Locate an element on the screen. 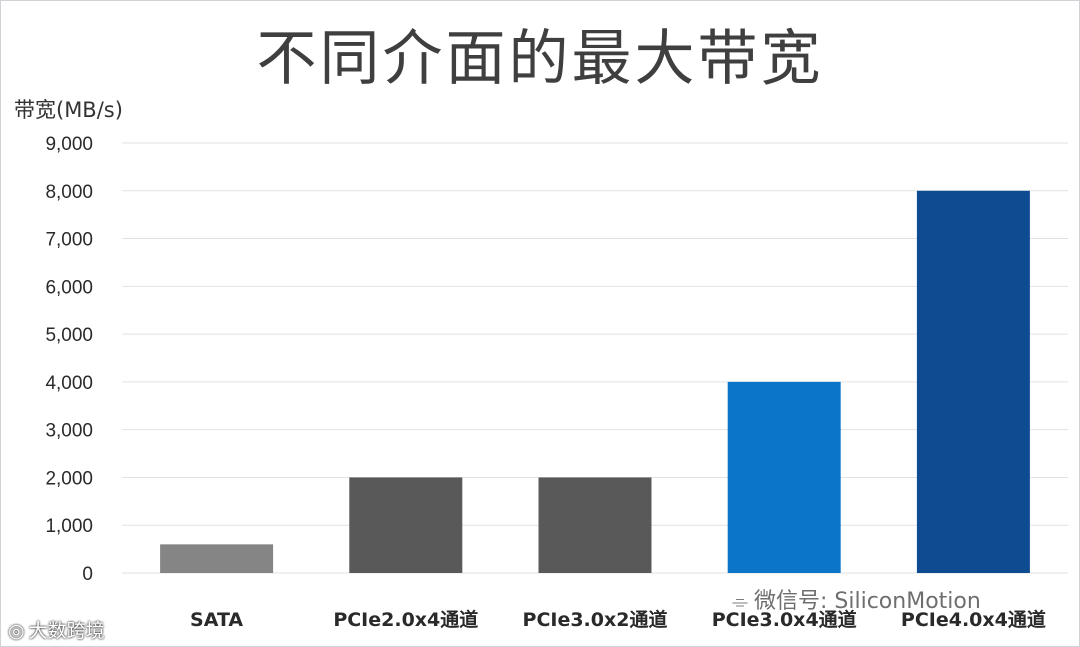 This screenshot has height=647, width=1080. y-tick-label: 4,000 is located at coordinates (69, 383).